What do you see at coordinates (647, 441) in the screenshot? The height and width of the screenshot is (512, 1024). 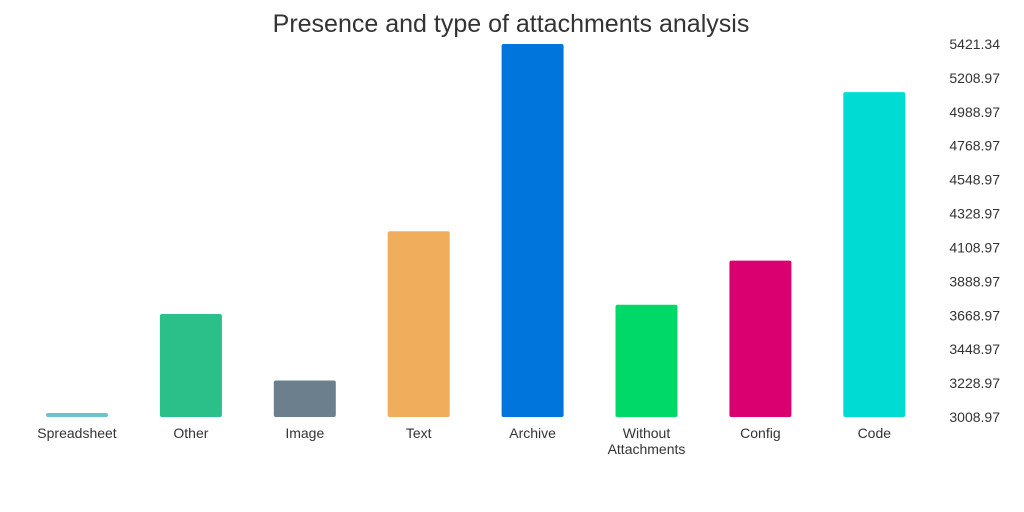 I see `x-category-label: Without Attachments` at bounding box center [647, 441].